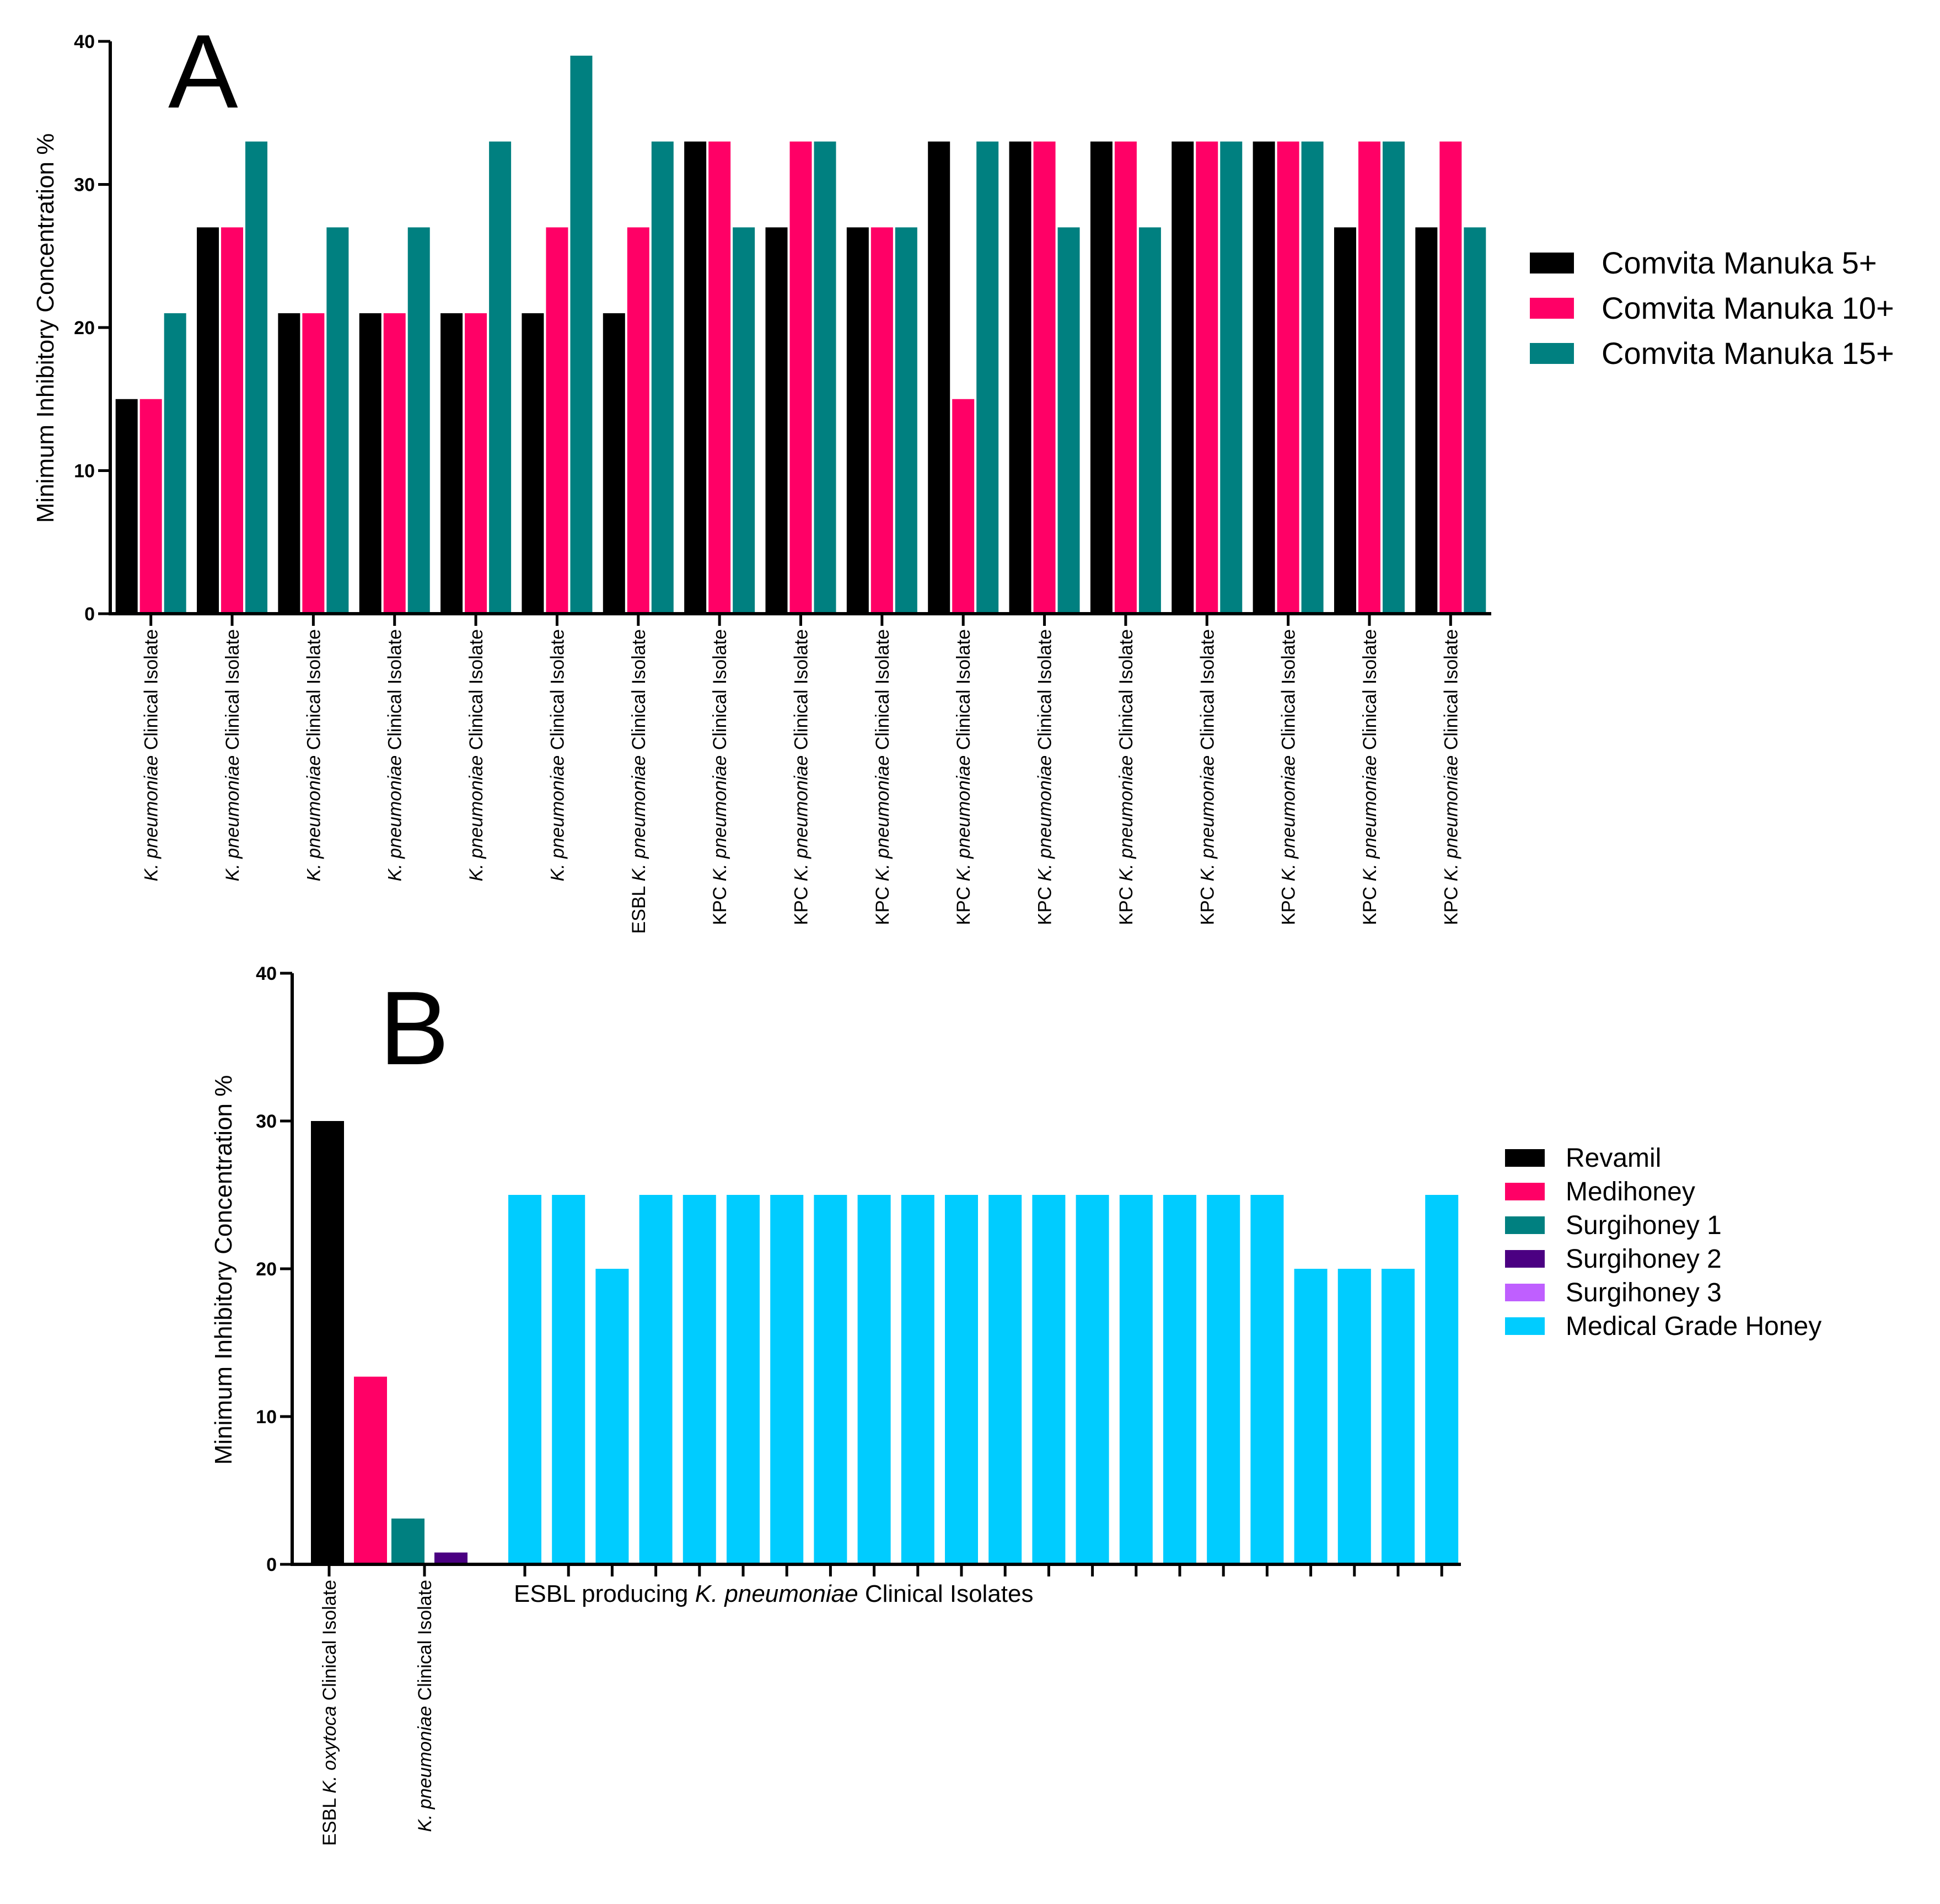 The image size is (1940, 1904). I want to click on panel-a-legend-label: Comvita Manuka 5+, so click(1739, 262).